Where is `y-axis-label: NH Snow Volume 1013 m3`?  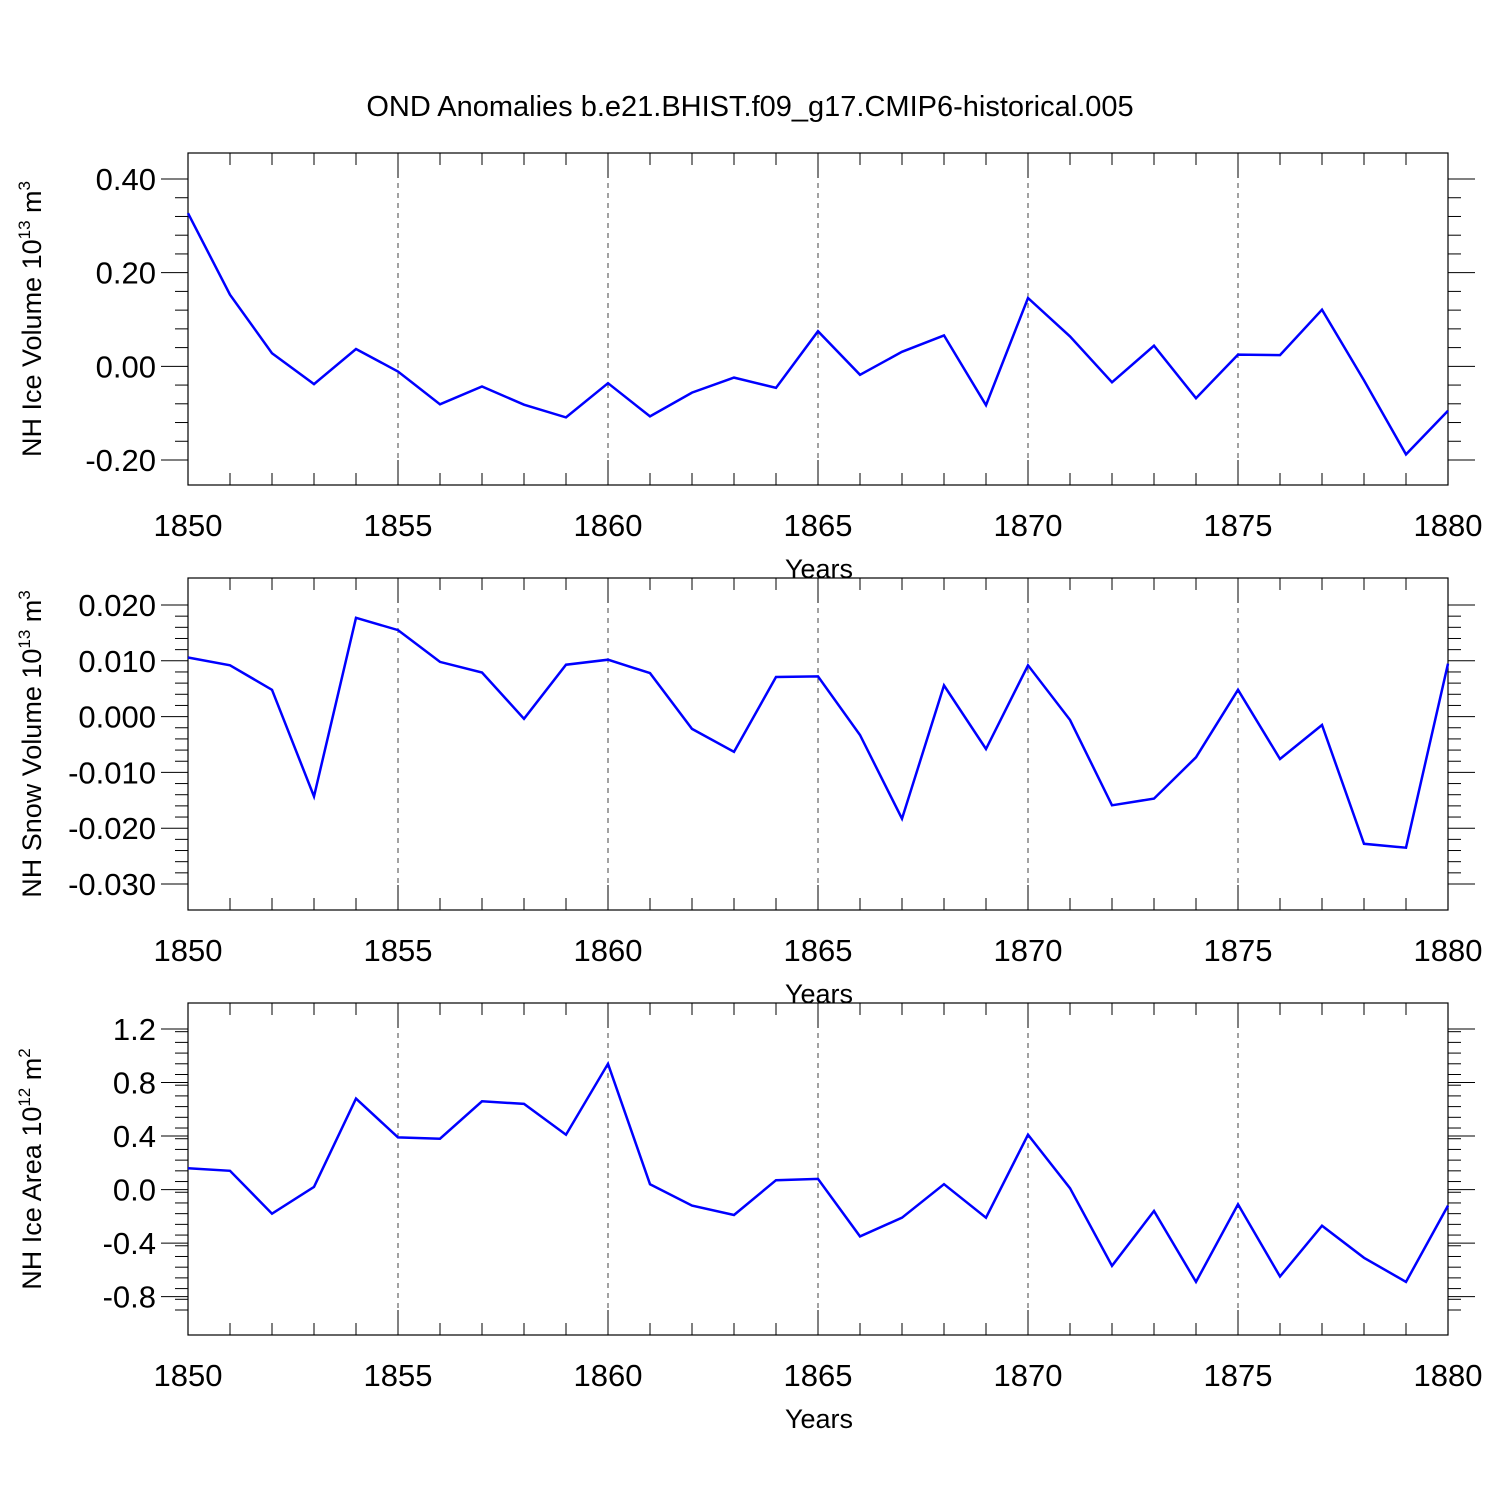
y-axis-label: NH Snow Volume 1013 m3 is located at coordinates (31, 744).